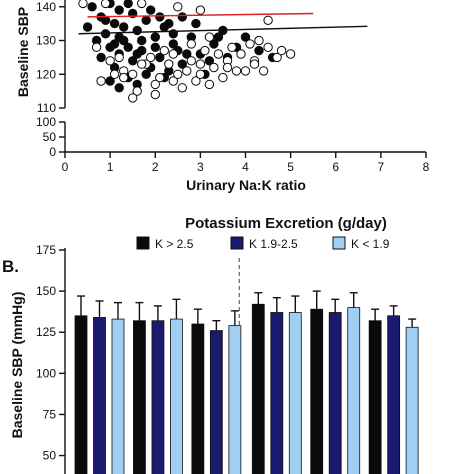  Describe the element at coordinates (263, 243) in the screenshot. I see `legend: K > 2.5 K 1.9-2.5 K < 1.9` at that location.